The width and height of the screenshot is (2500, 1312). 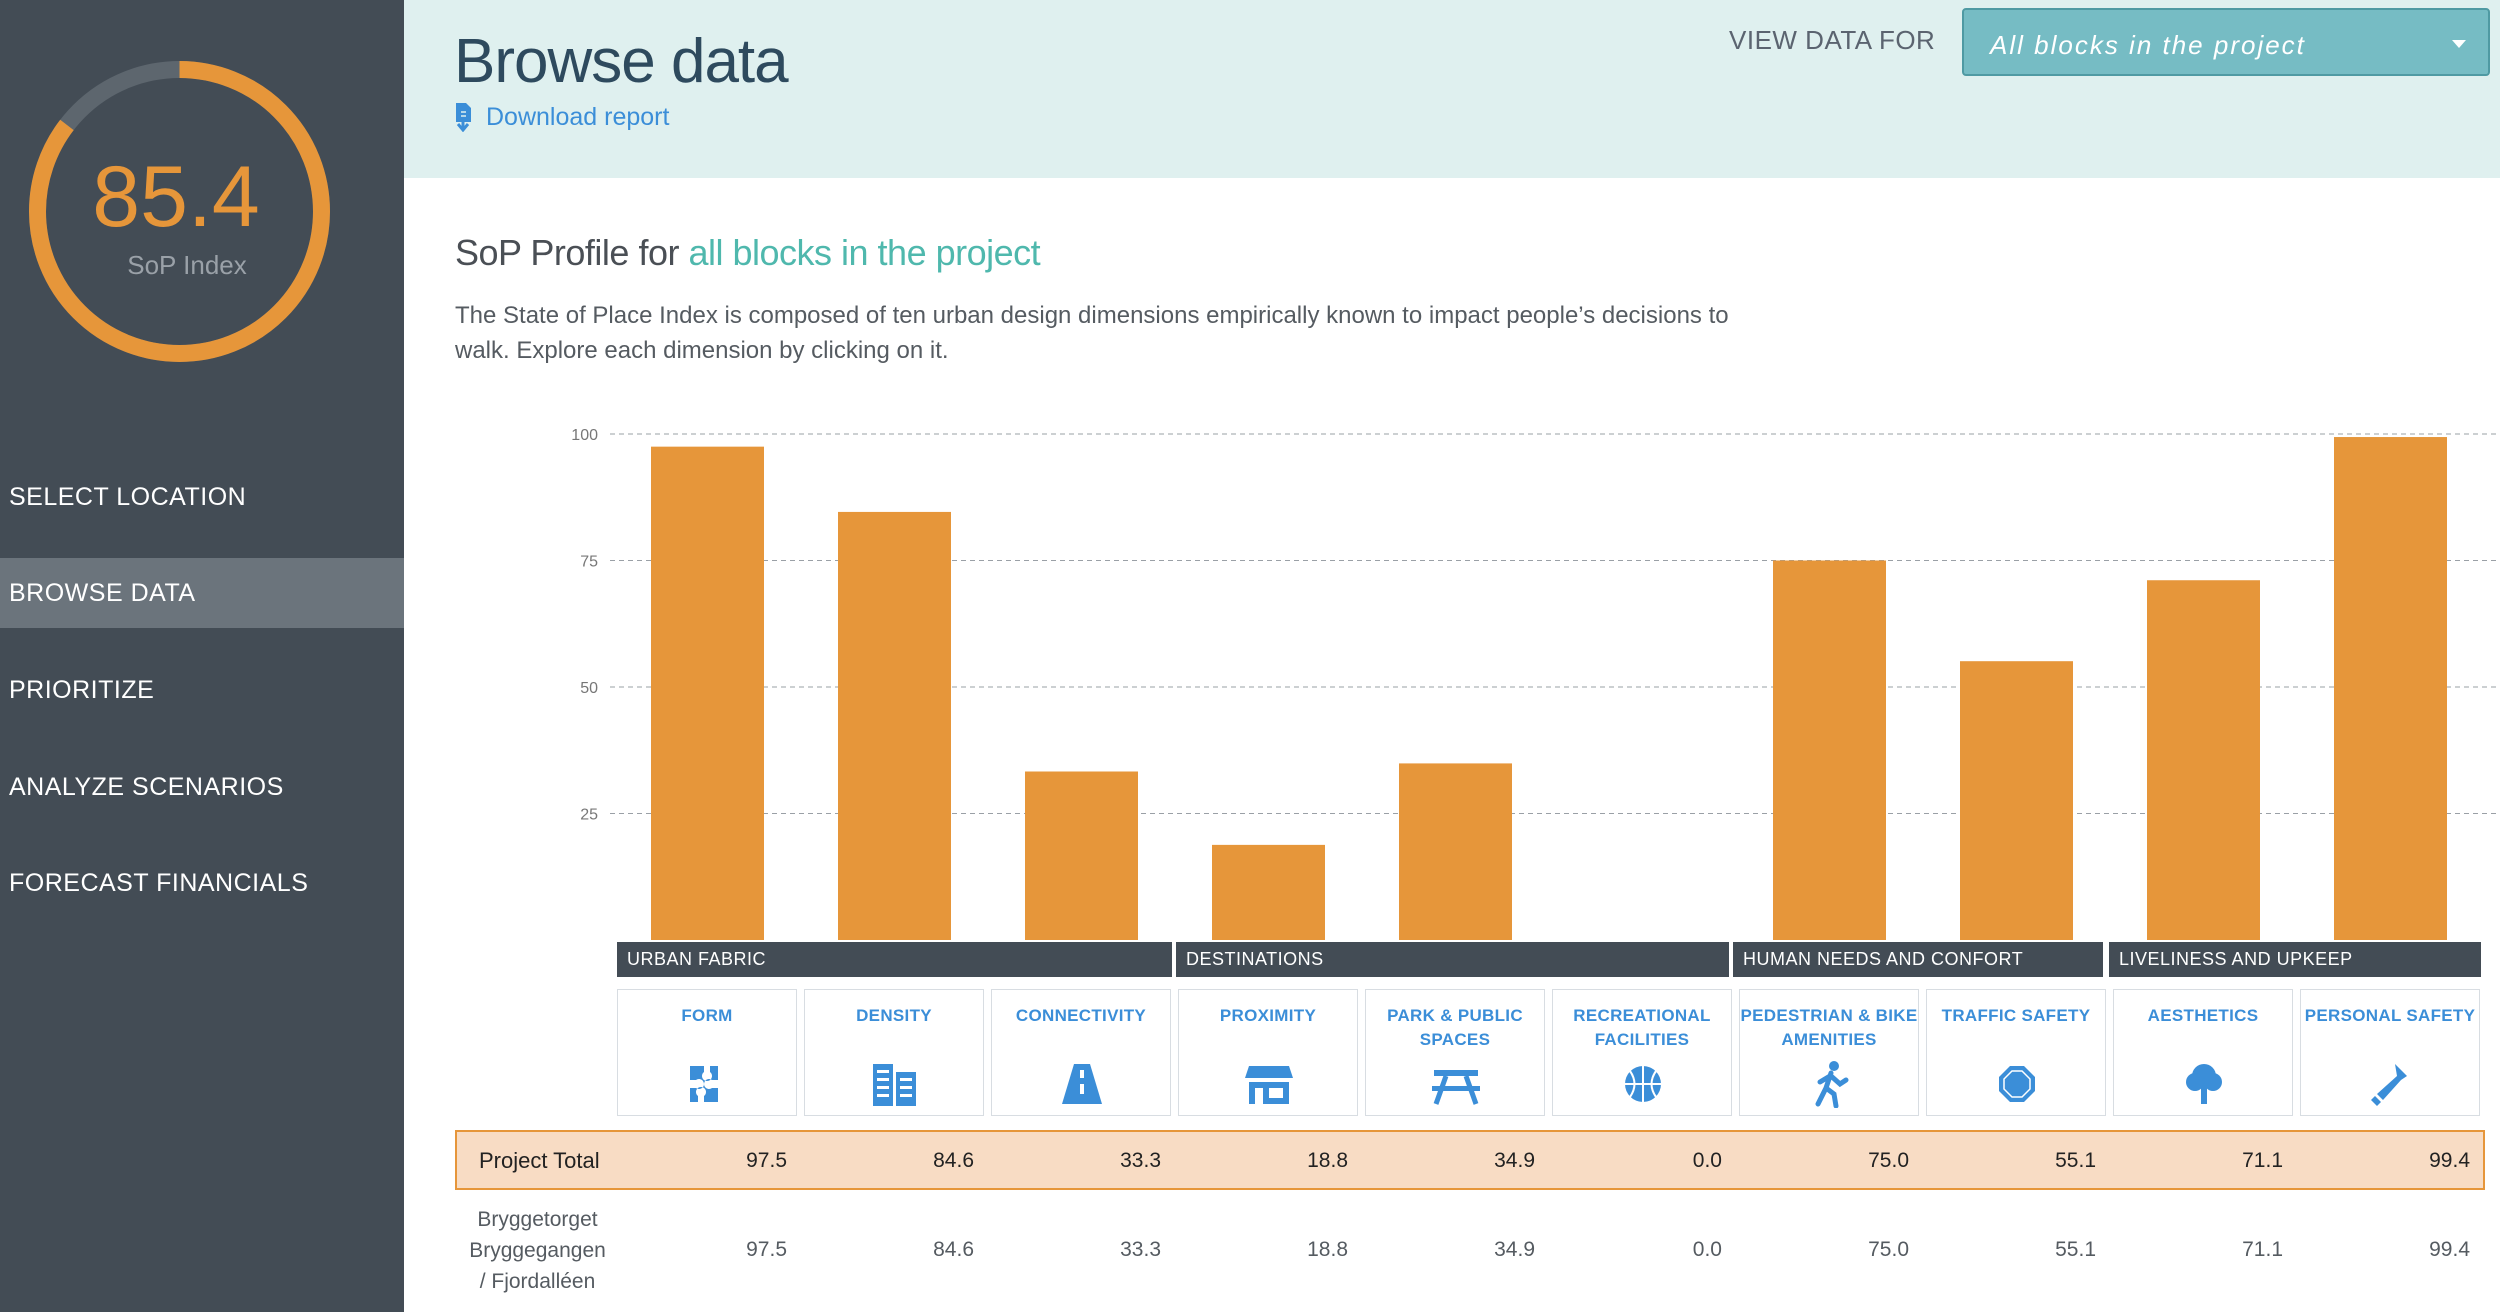 I want to click on block-name-line: Bryggetorget, so click(x=537, y=1219).